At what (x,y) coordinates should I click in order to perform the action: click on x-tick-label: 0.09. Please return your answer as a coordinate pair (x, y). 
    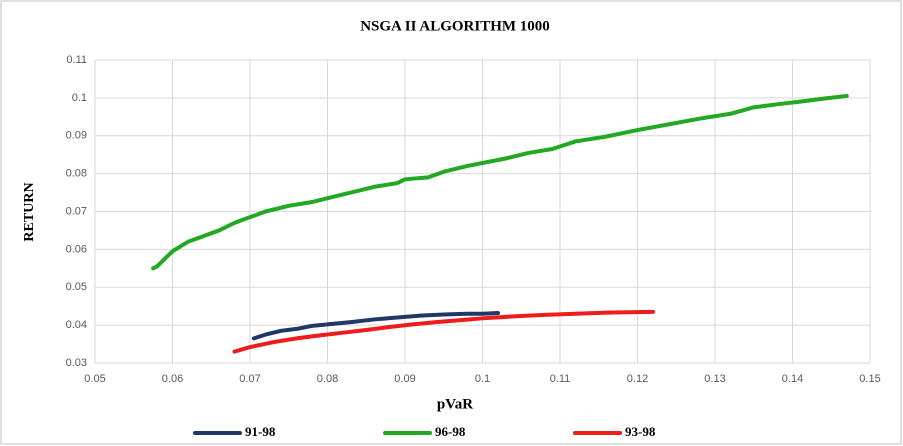
    Looking at the image, I should click on (404, 379).